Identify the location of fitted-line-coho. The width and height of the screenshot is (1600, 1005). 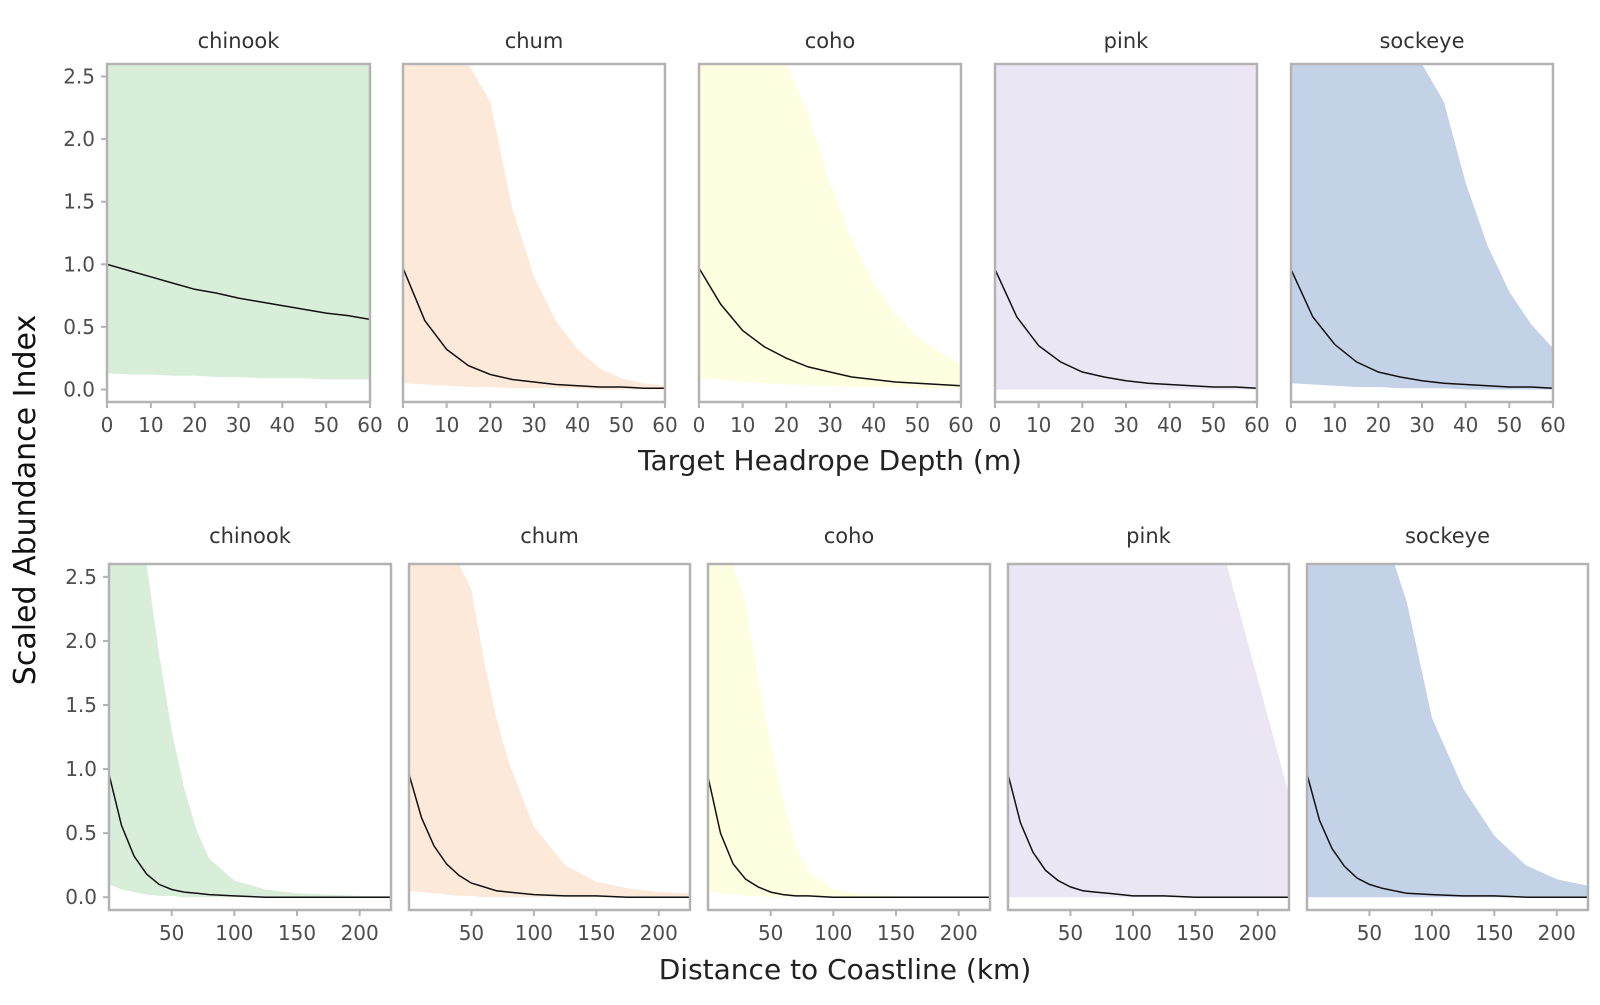
(849, 837).